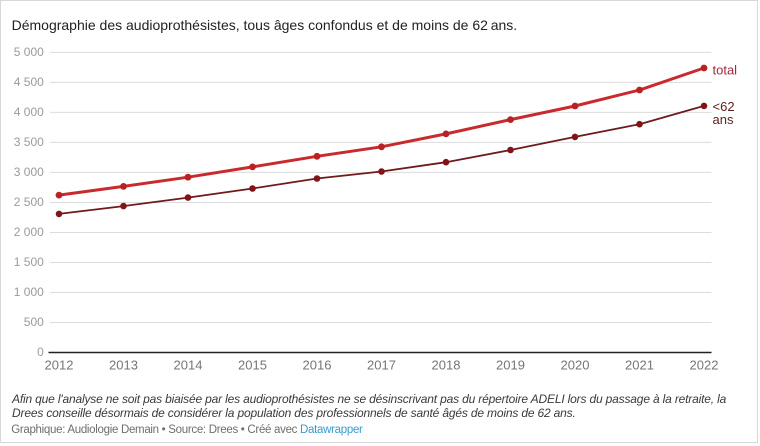 The height and width of the screenshot is (446, 760). Describe the element at coordinates (29, 232) in the screenshot. I see `svg-text: 2 000` at that location.